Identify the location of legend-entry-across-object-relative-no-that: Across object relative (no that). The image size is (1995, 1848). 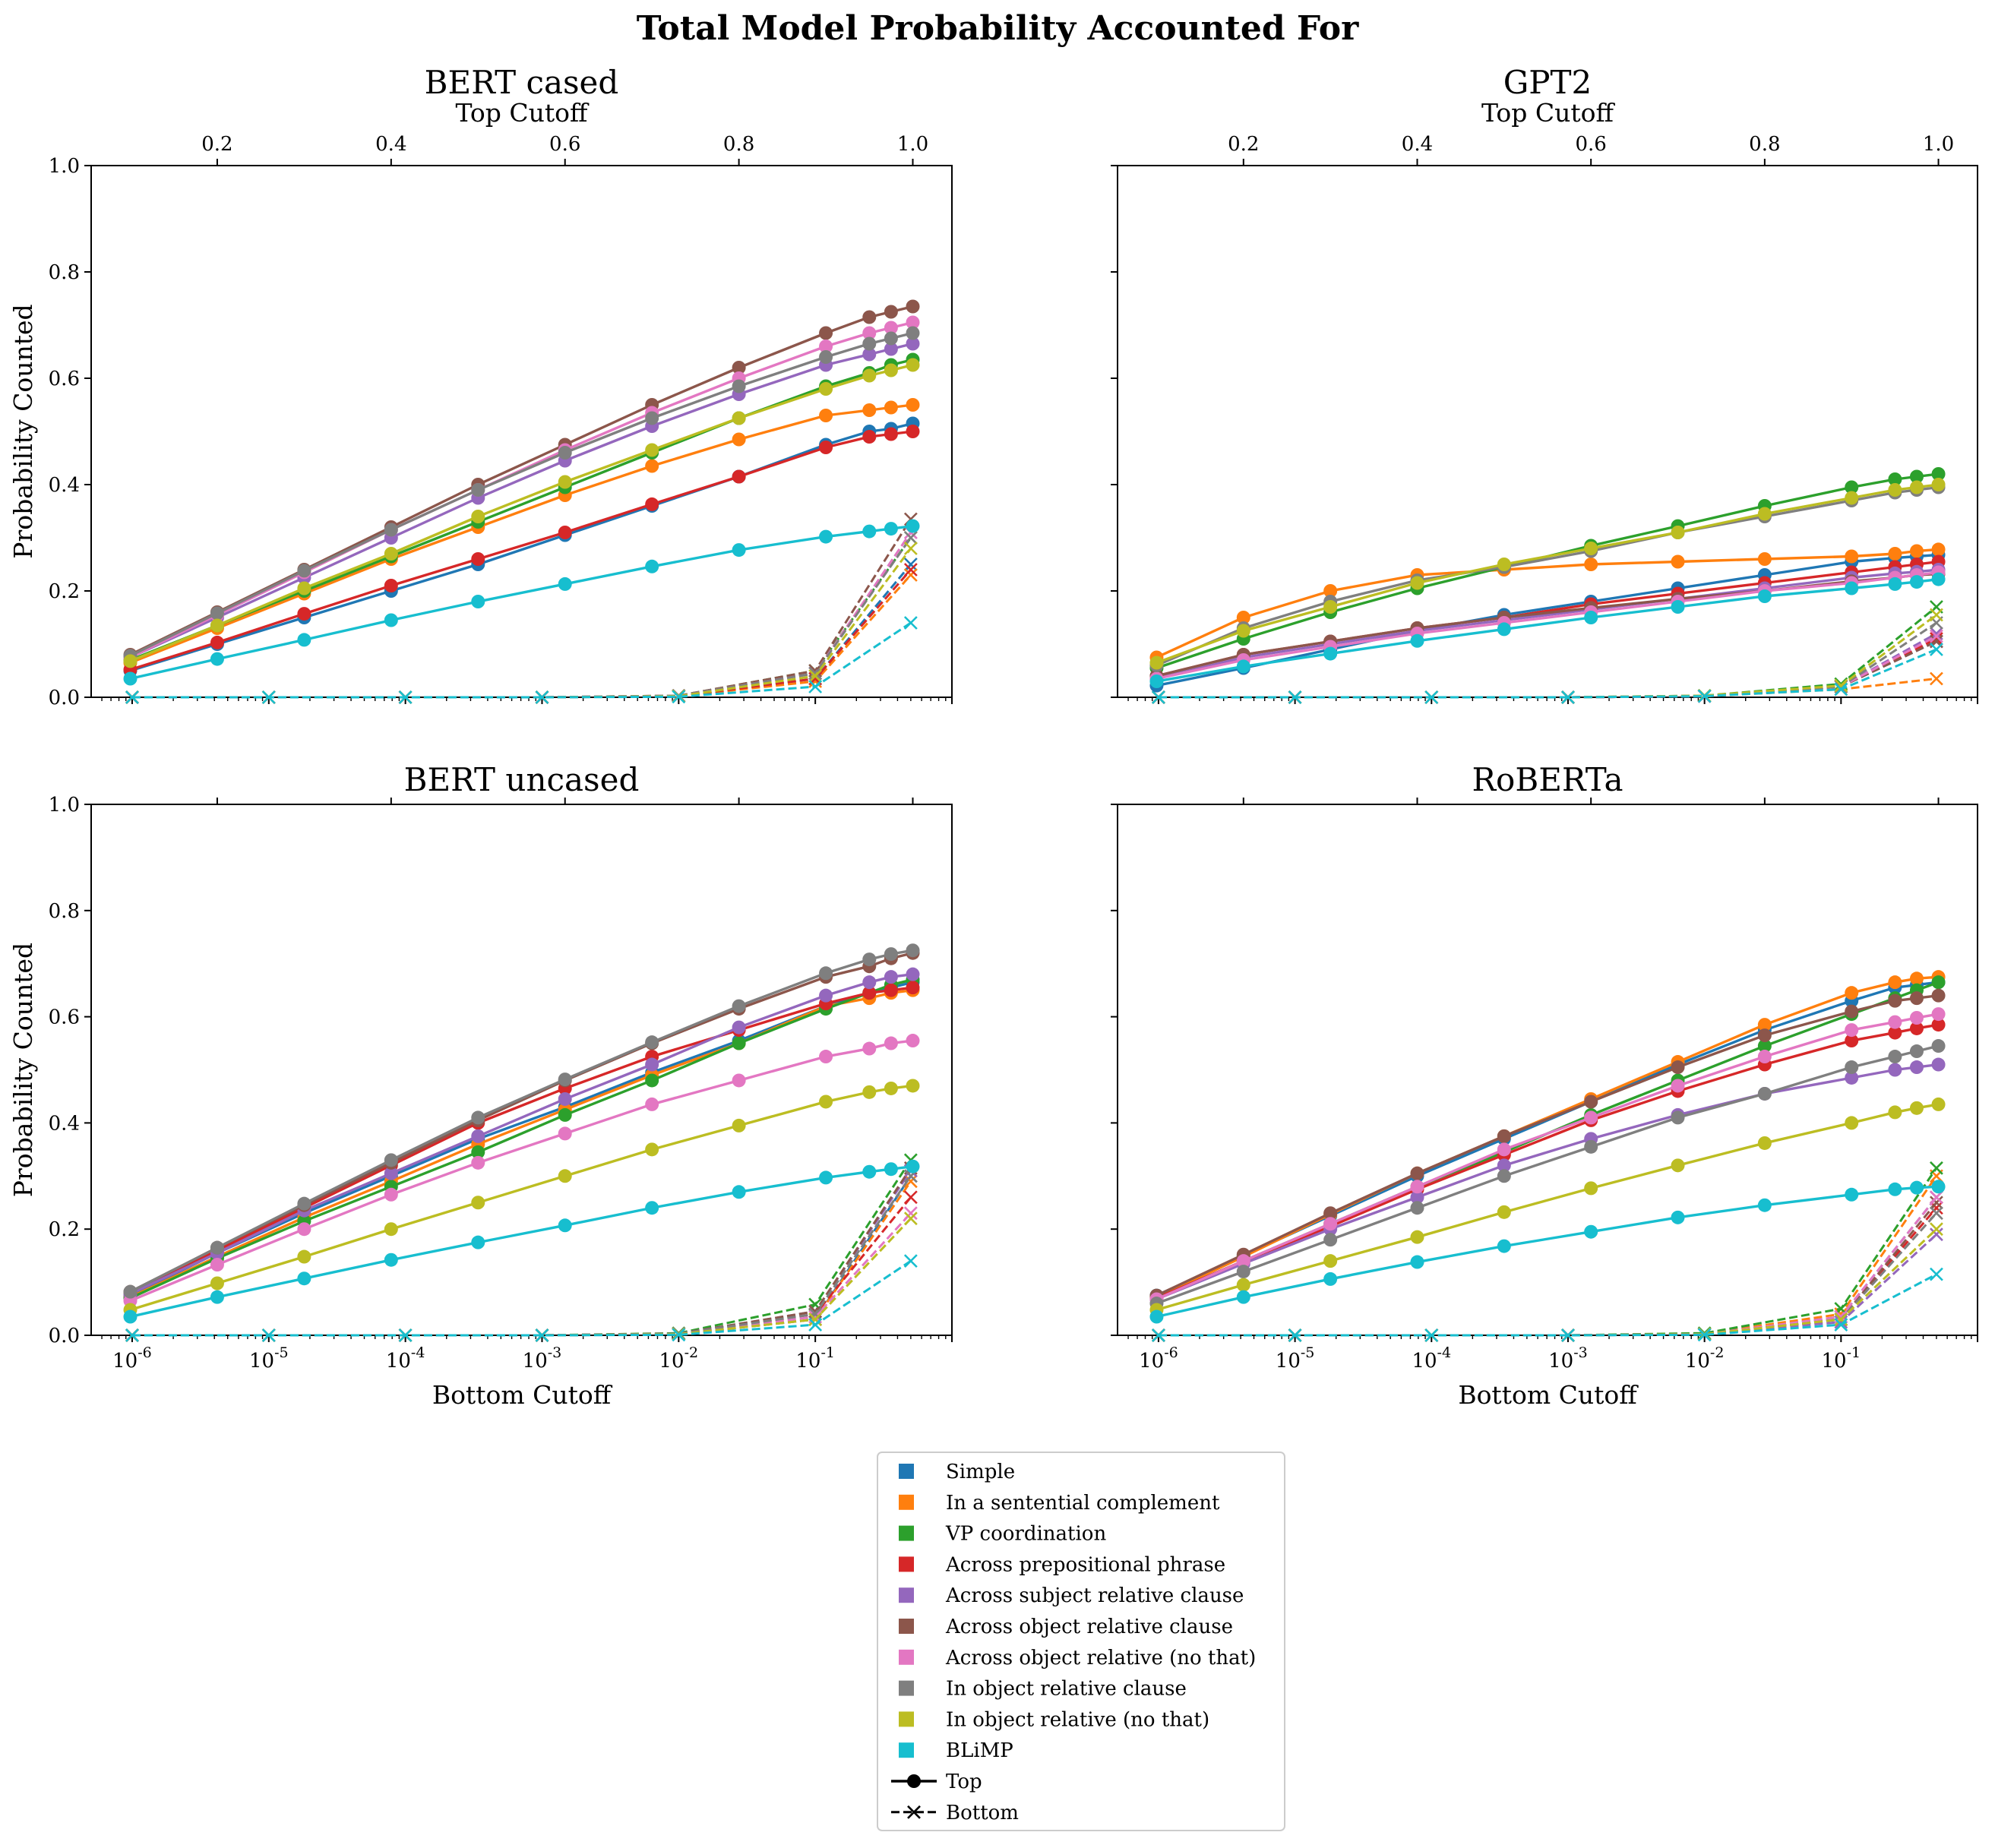
(1077, 1658).